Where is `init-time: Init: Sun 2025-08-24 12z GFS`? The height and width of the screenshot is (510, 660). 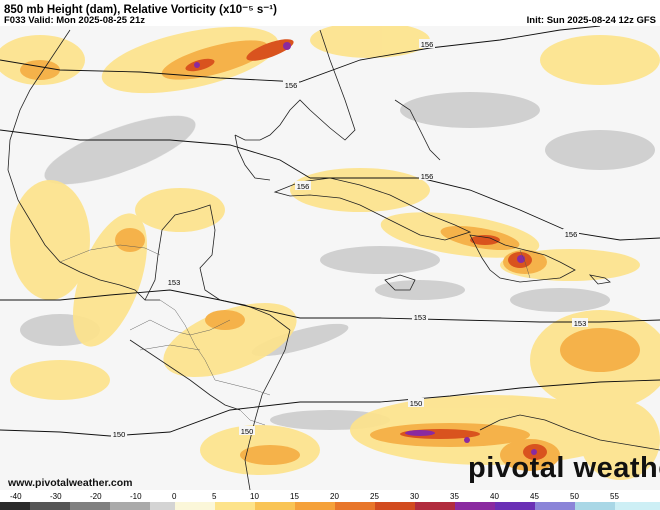
init-time: Init: Sun 2025-08-24 12z GFS is located at coordinates (591, 20).